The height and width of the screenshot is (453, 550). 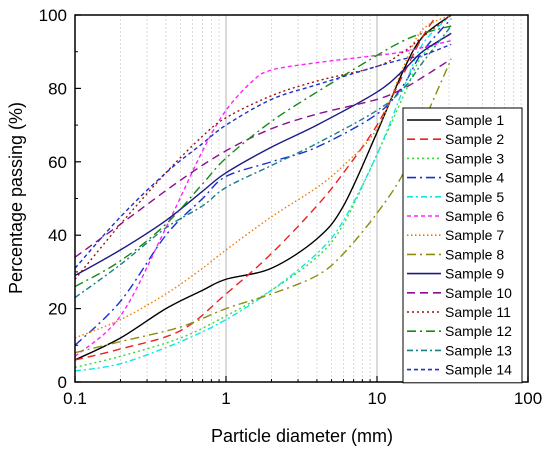 What do you see at coordinates (474, 254) in the screenshot?
I see `legend-label: Sample 8` at bounding box center [474, 254].